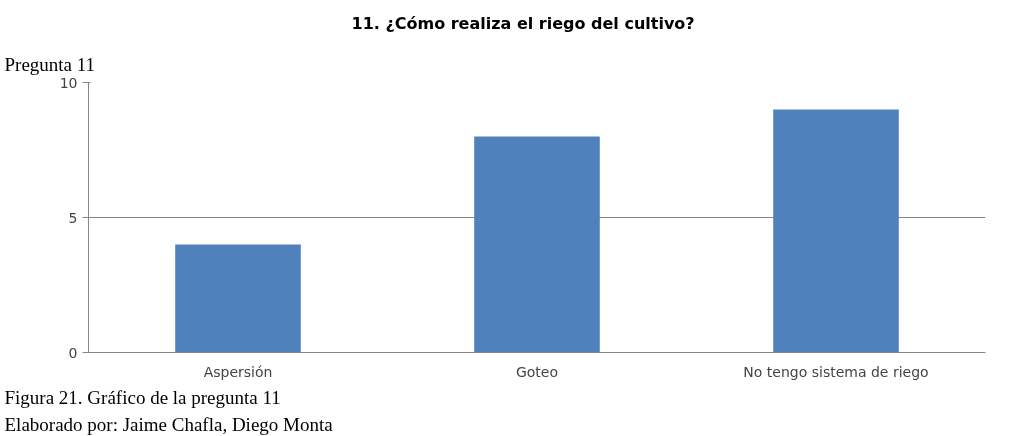 The height and width of the screenshot is (436, 1030). I want to click on y-tick-label: 10, so click(68, 82).